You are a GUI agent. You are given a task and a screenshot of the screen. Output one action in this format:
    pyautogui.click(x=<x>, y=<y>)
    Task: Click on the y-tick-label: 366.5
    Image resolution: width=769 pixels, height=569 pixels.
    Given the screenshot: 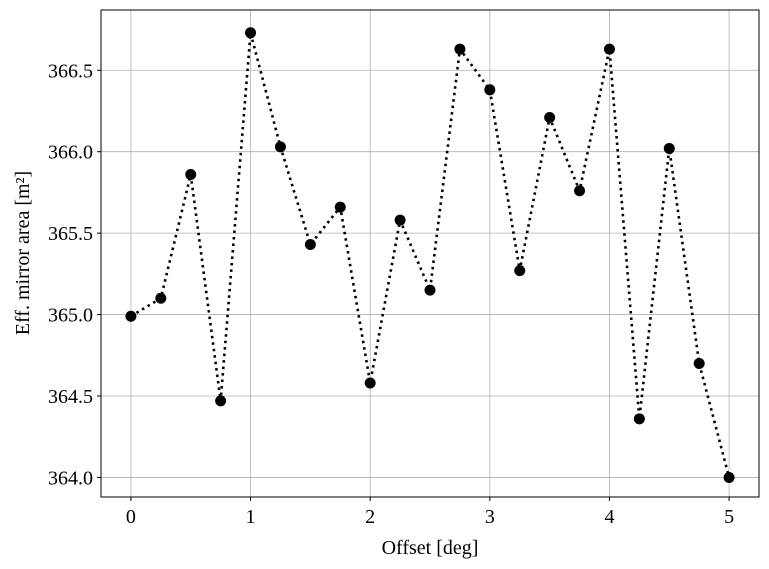 What is the action you would take?
    pyautogui.click(x=70, y=71)
    